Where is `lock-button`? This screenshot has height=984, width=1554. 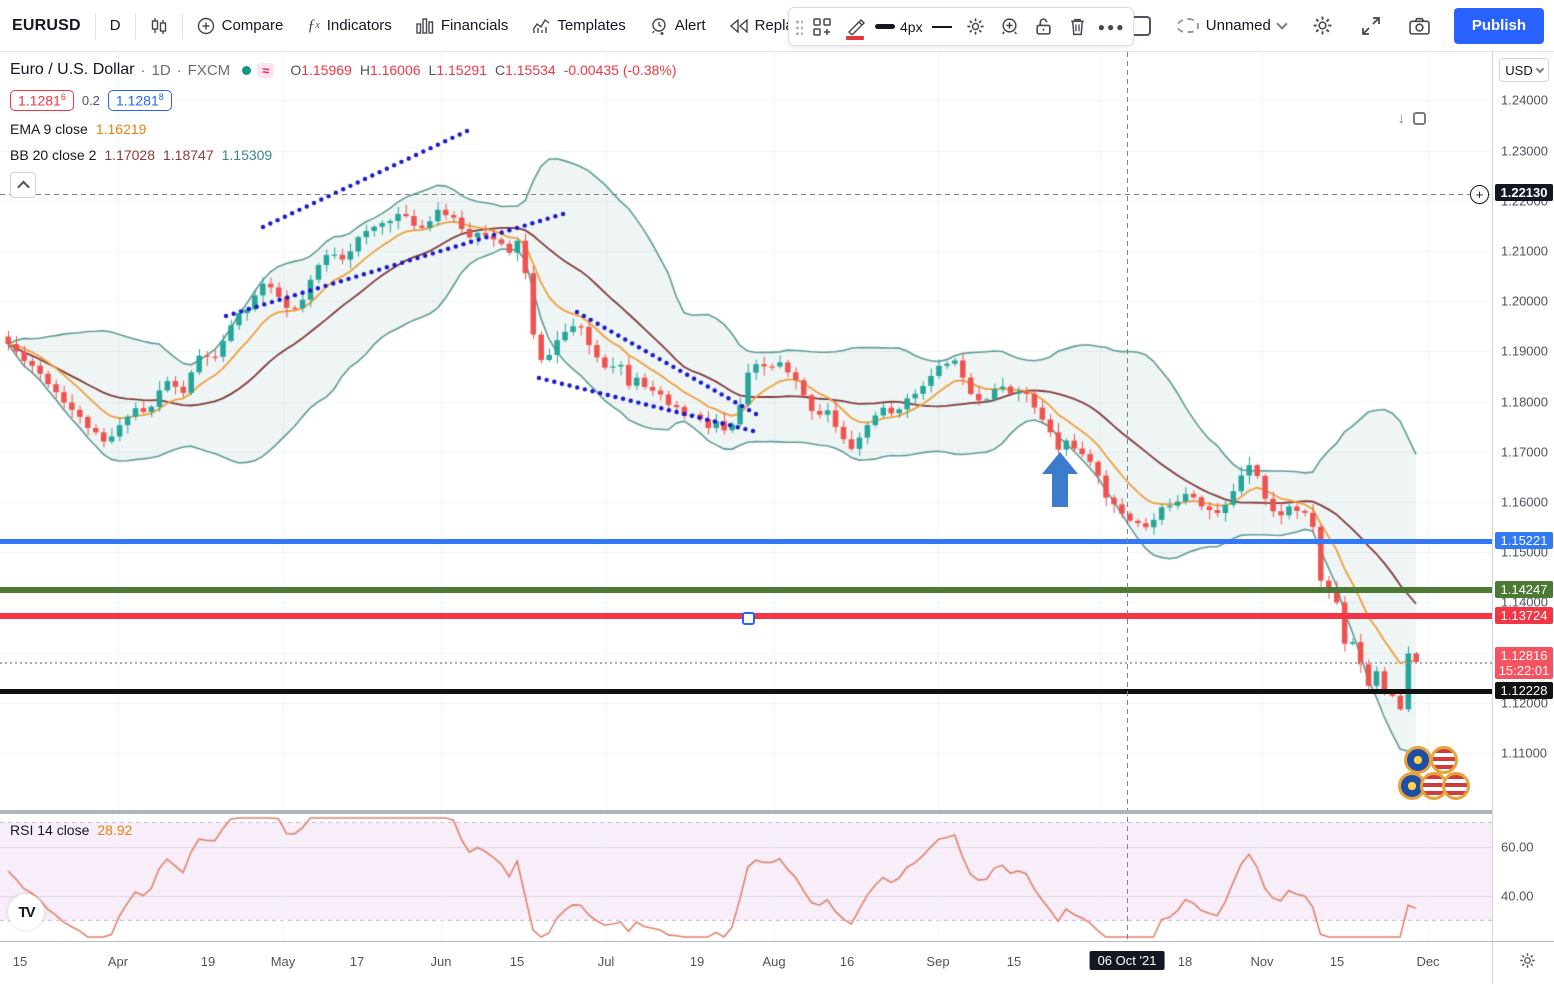 lock-button is located at coordinates (1044, 27).